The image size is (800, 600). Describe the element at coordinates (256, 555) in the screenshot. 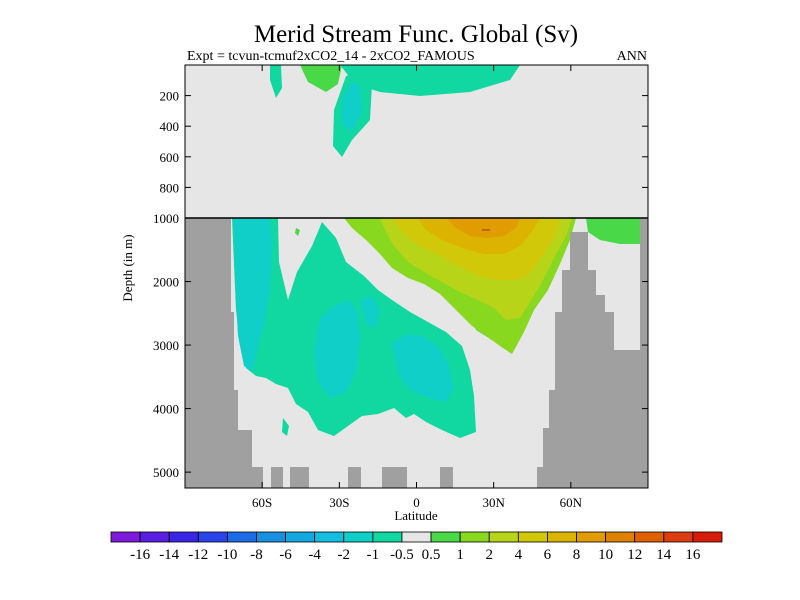

I see `colorbar-label: -8` at that location.